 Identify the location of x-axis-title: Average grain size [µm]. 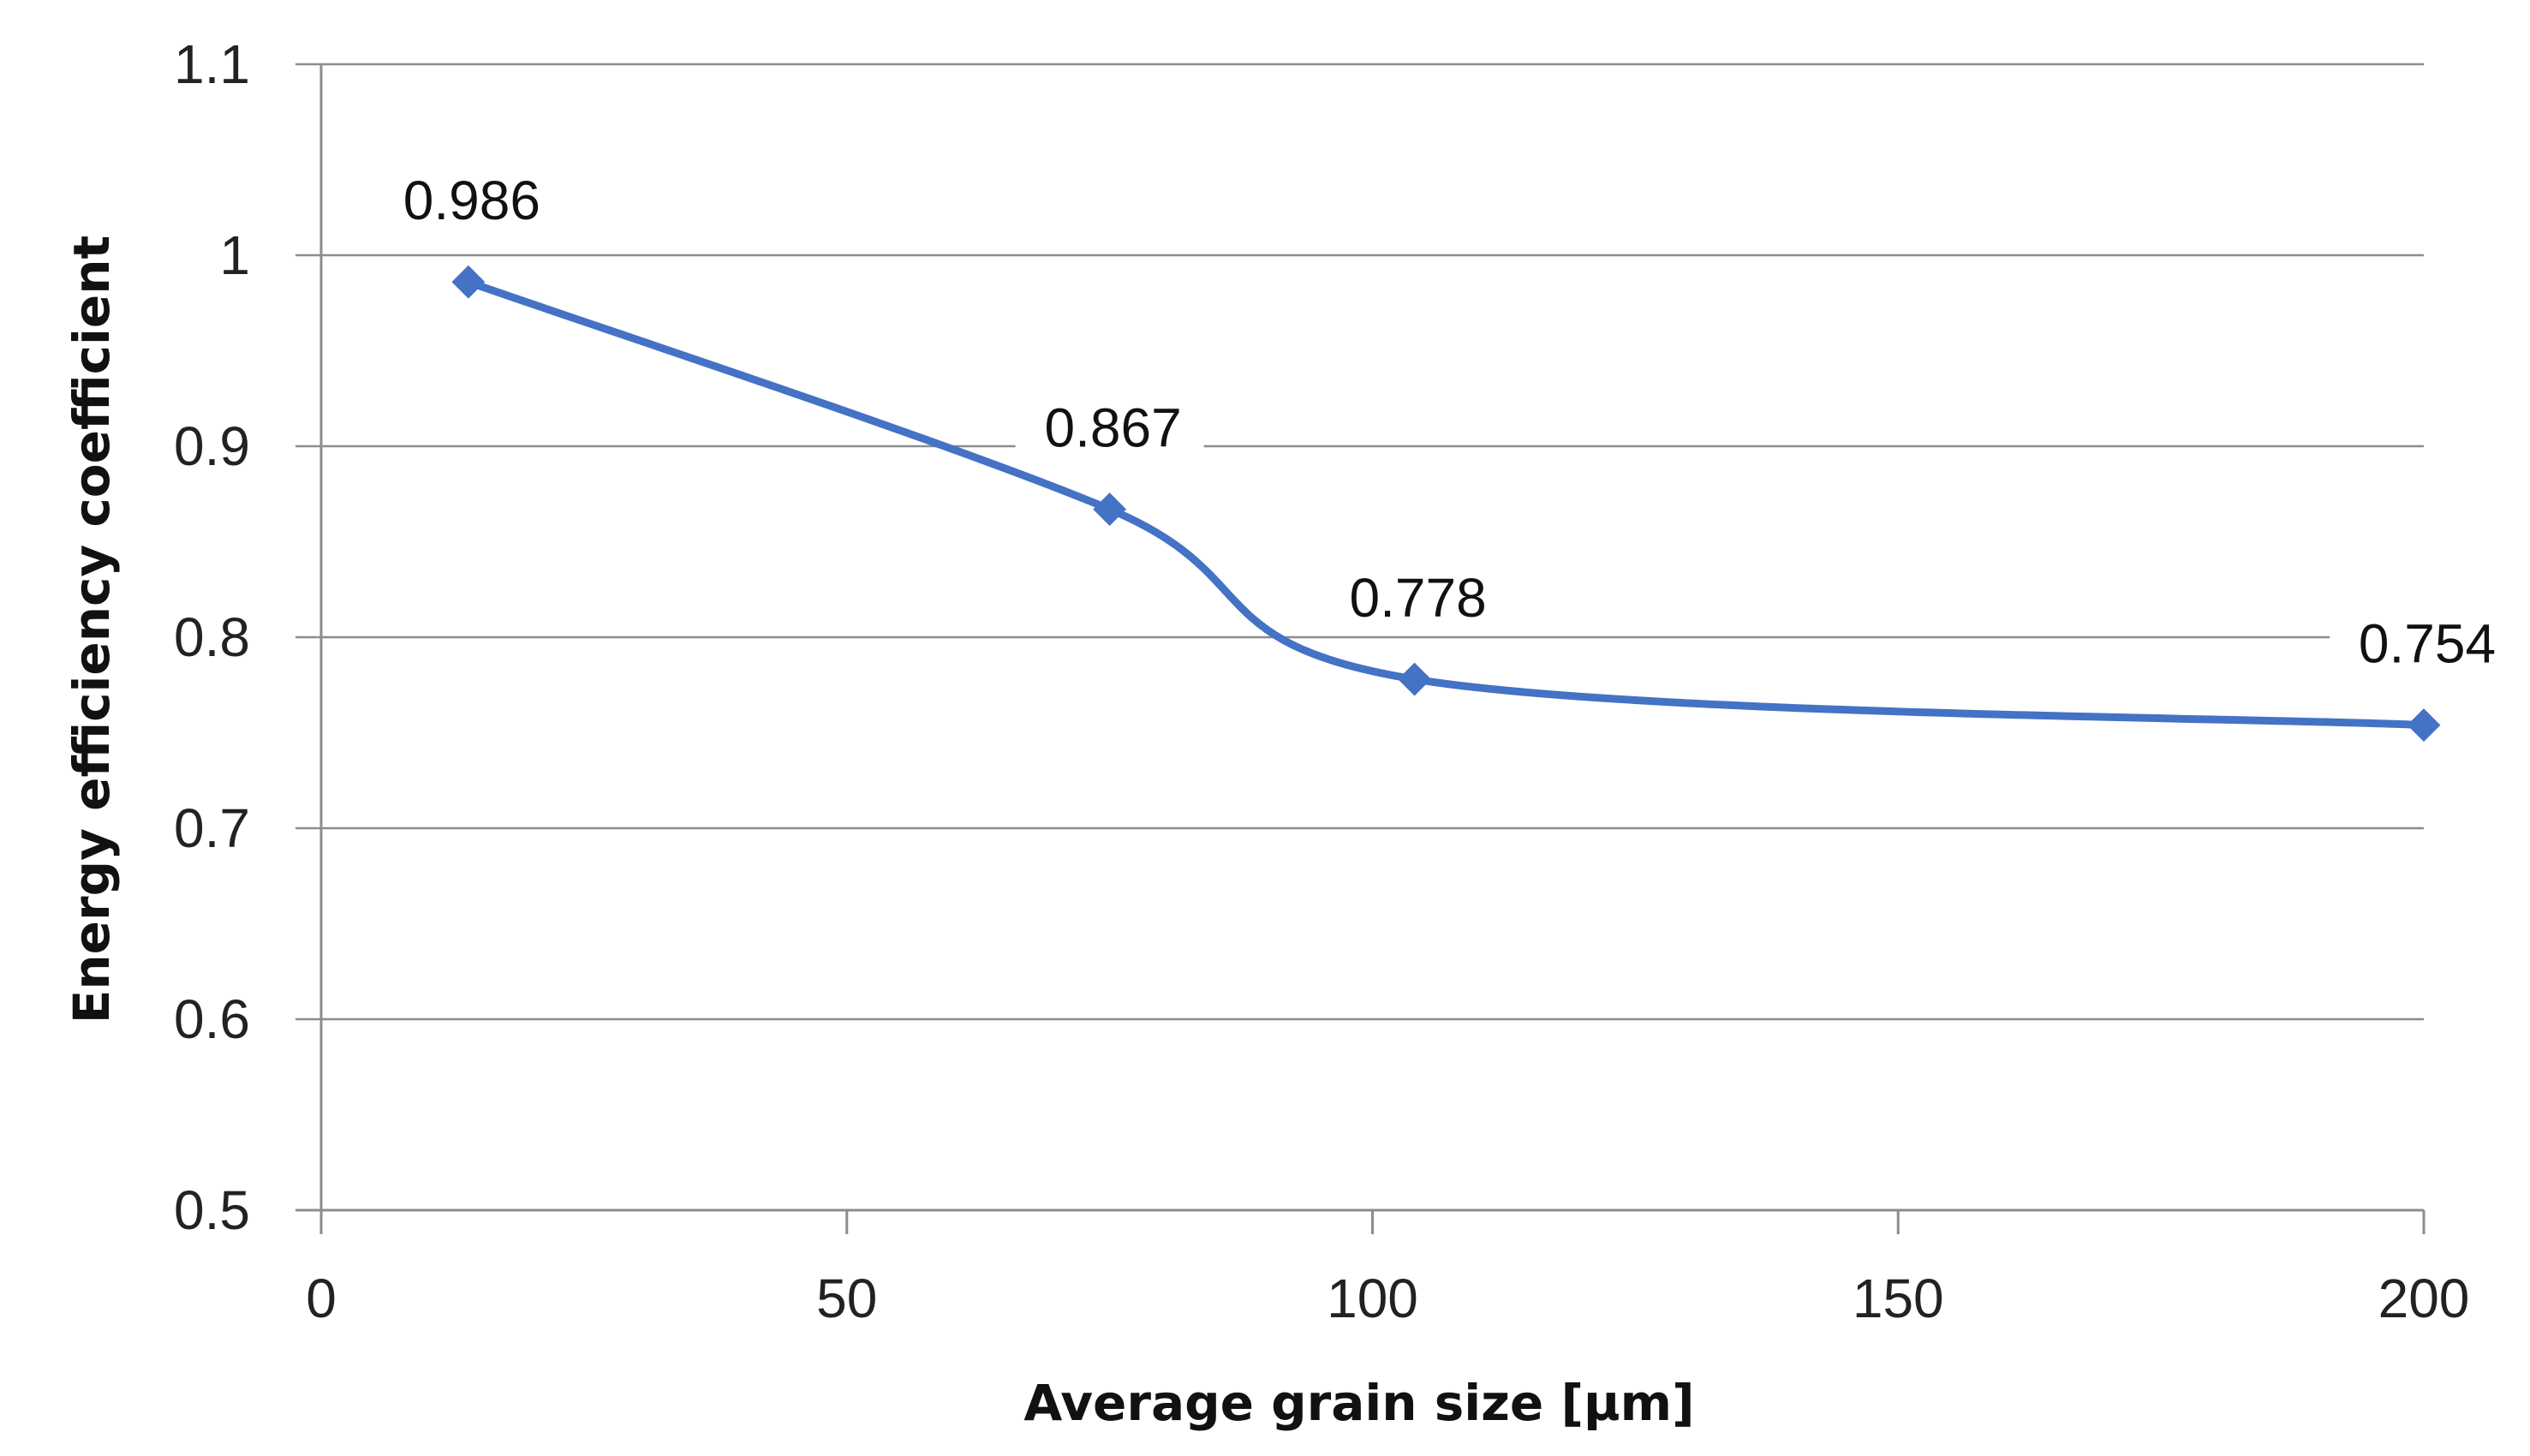
(1358, 1403).